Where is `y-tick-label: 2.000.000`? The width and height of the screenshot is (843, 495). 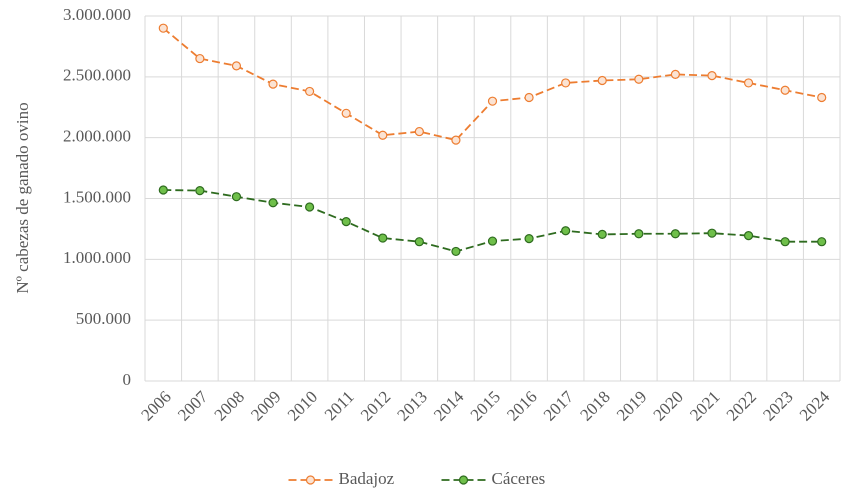 y-tick-label: 2.000.000 is located at coordinates (97, 136).